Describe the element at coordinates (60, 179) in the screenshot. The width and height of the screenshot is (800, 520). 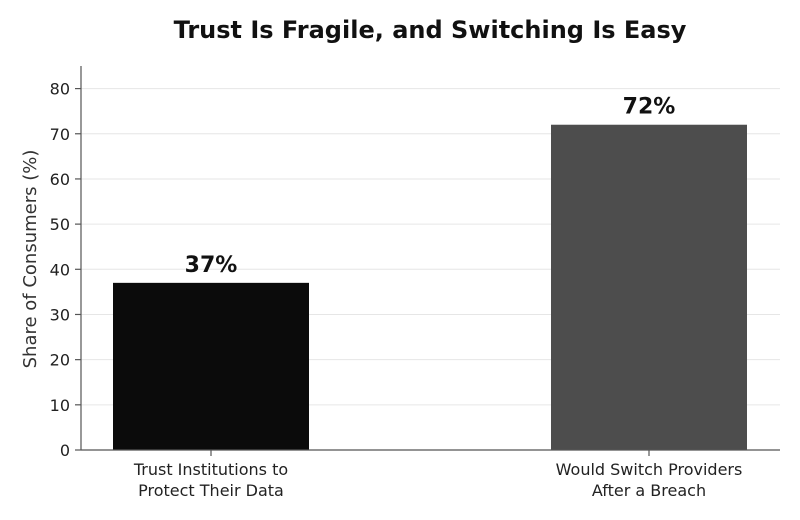
I see `y-tick-label: 60` at that location.